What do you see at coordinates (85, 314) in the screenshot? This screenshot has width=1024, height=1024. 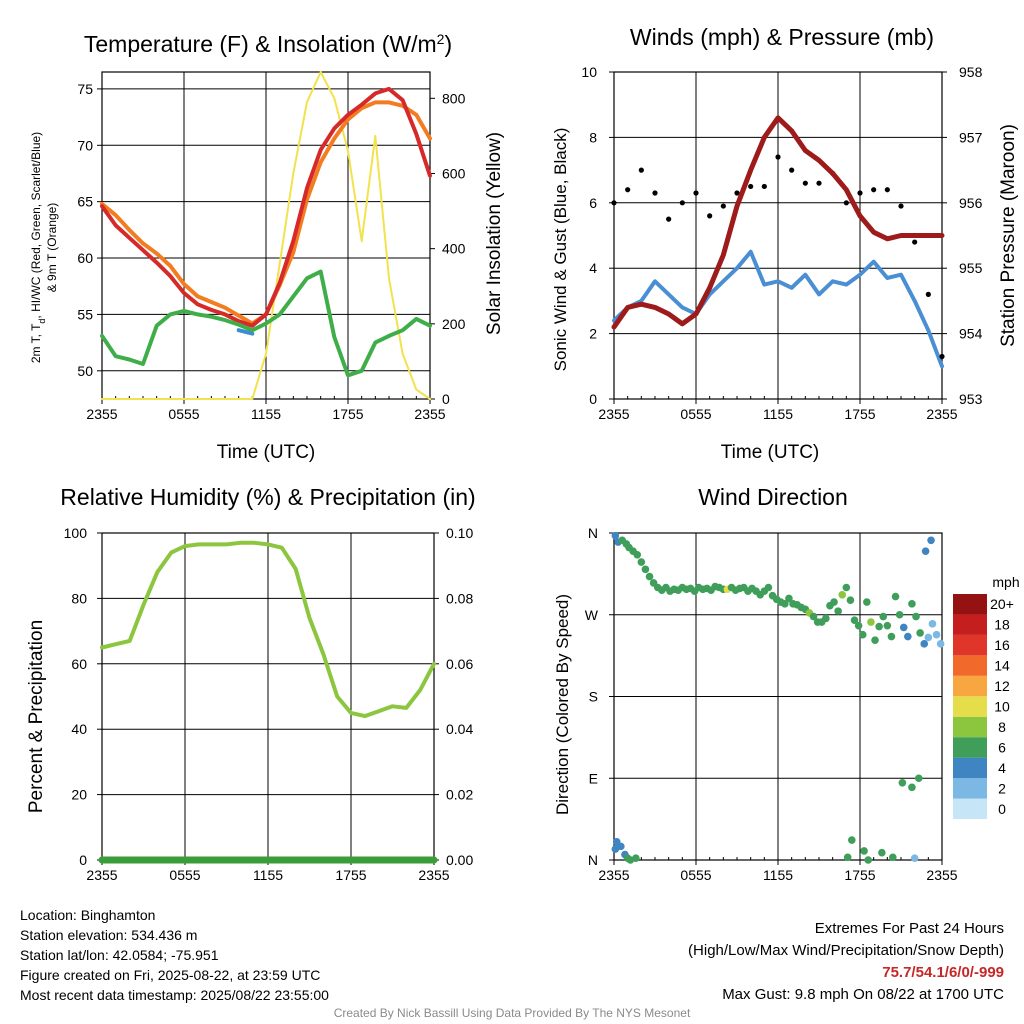 I see `temp-ytick-label: 55` at bounding box center [85, 314].